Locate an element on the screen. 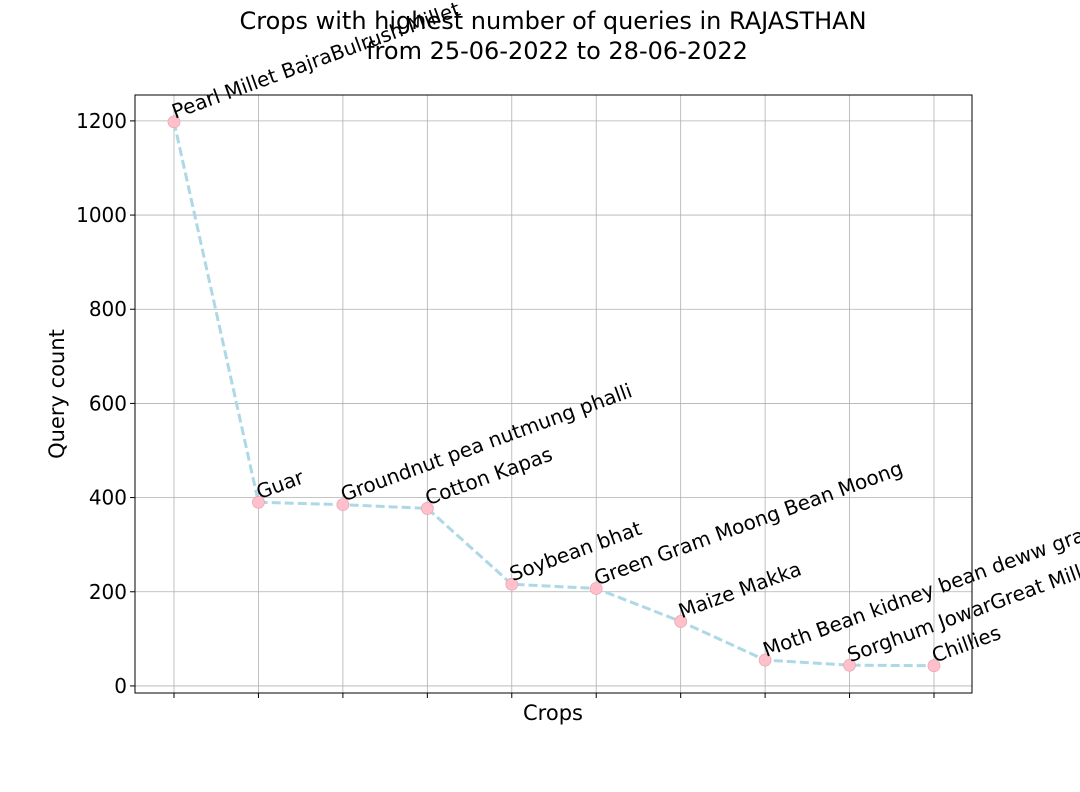 The image size is (1080, 792). y-tick-label: 200 is located at coordinates (108, 592).